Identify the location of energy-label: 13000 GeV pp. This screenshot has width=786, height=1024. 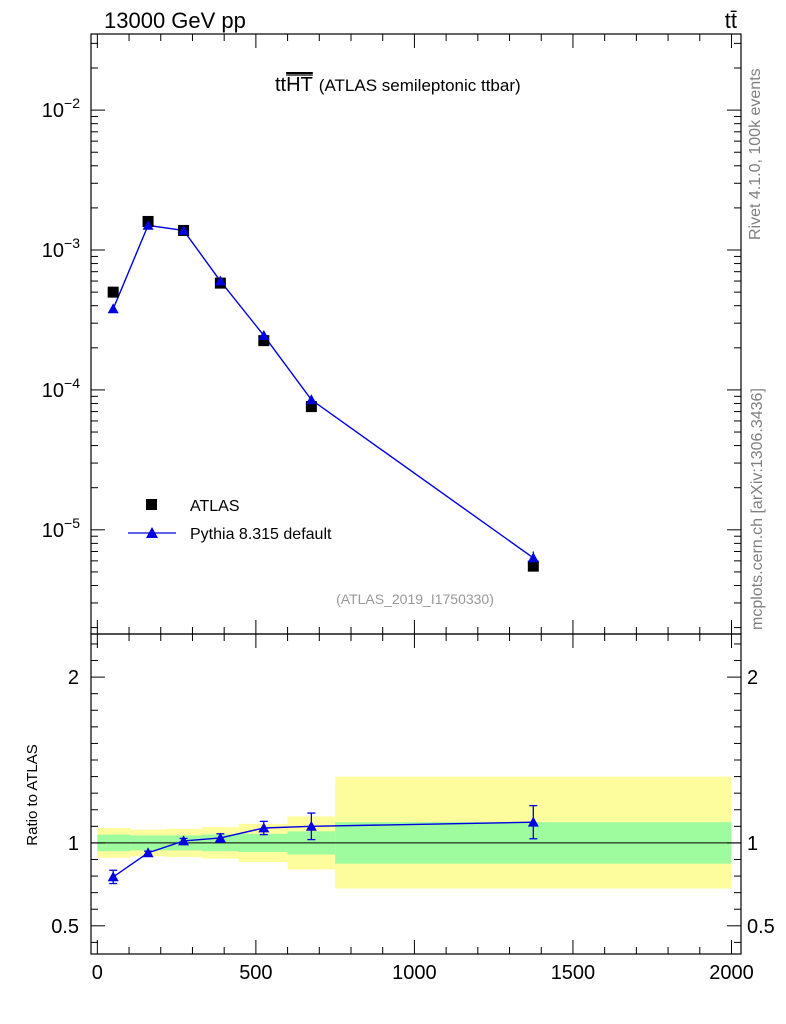
(175, 20).